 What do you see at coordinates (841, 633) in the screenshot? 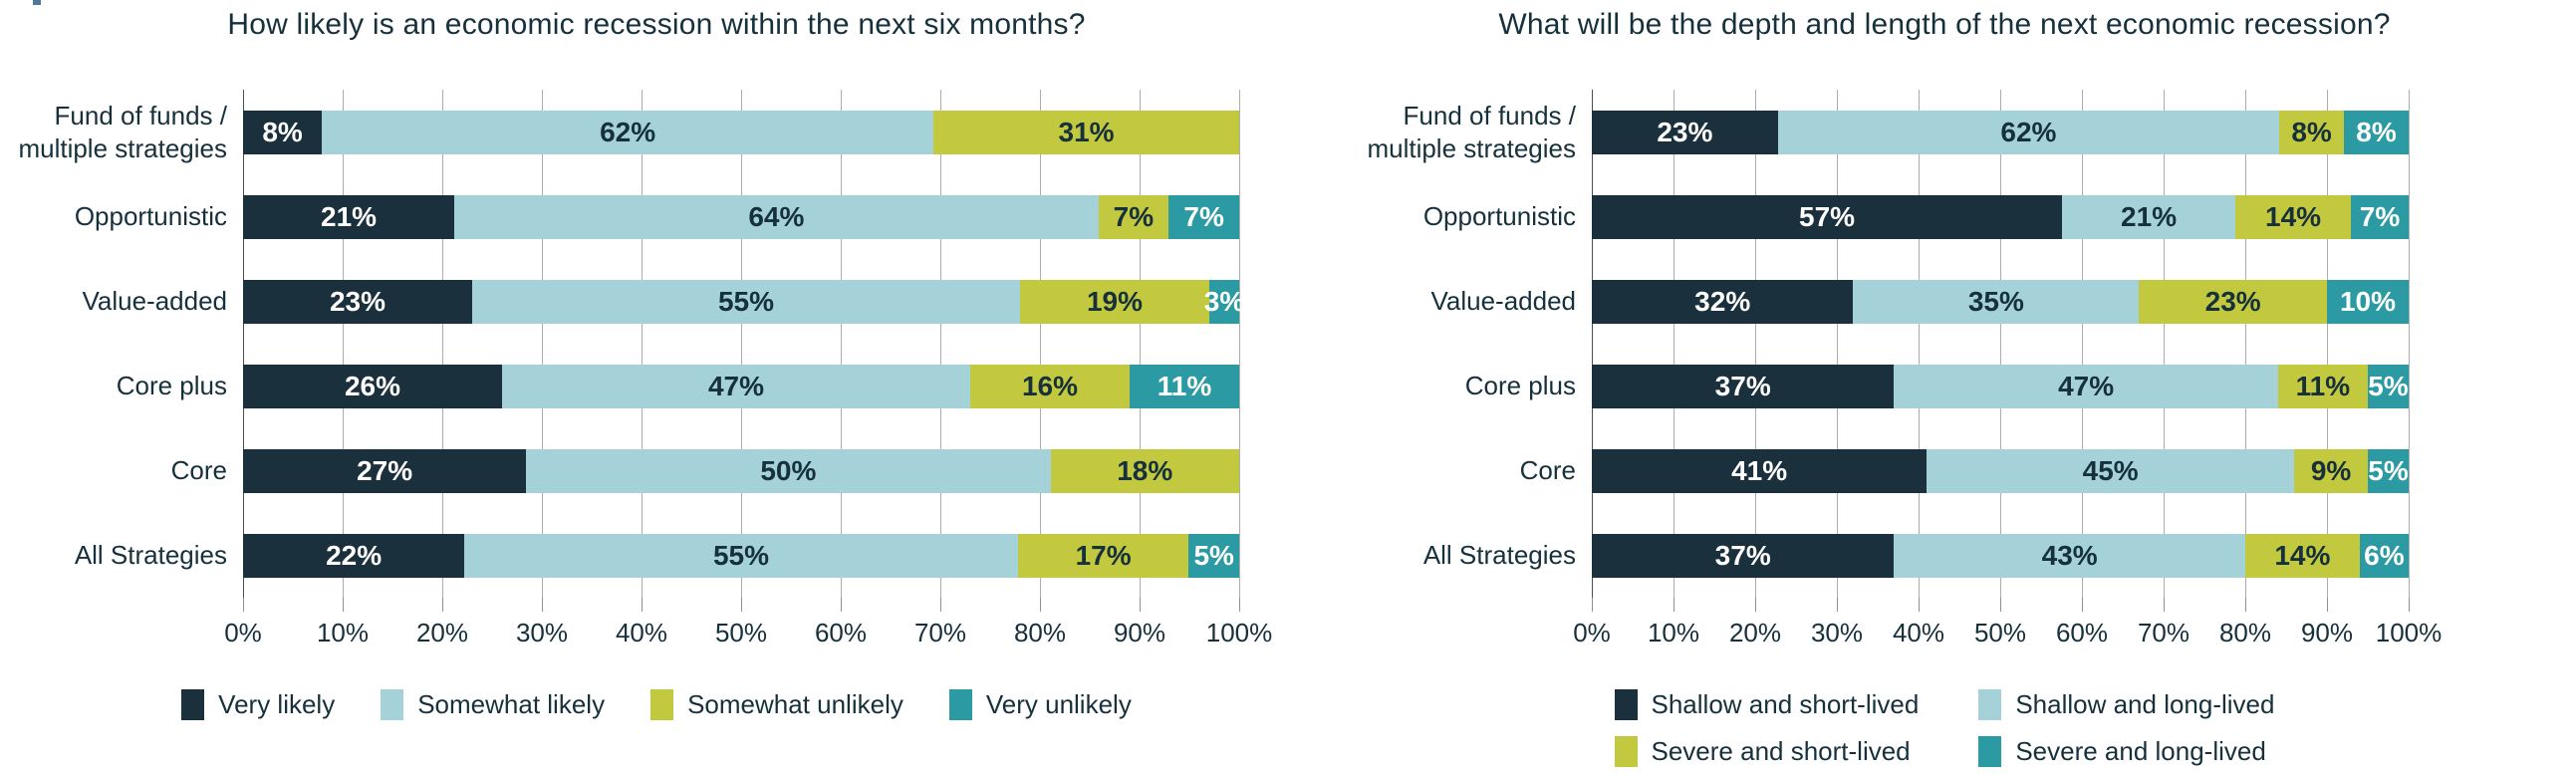
I see `axis-tick-label: 60%` at bounding box center [841, 633].